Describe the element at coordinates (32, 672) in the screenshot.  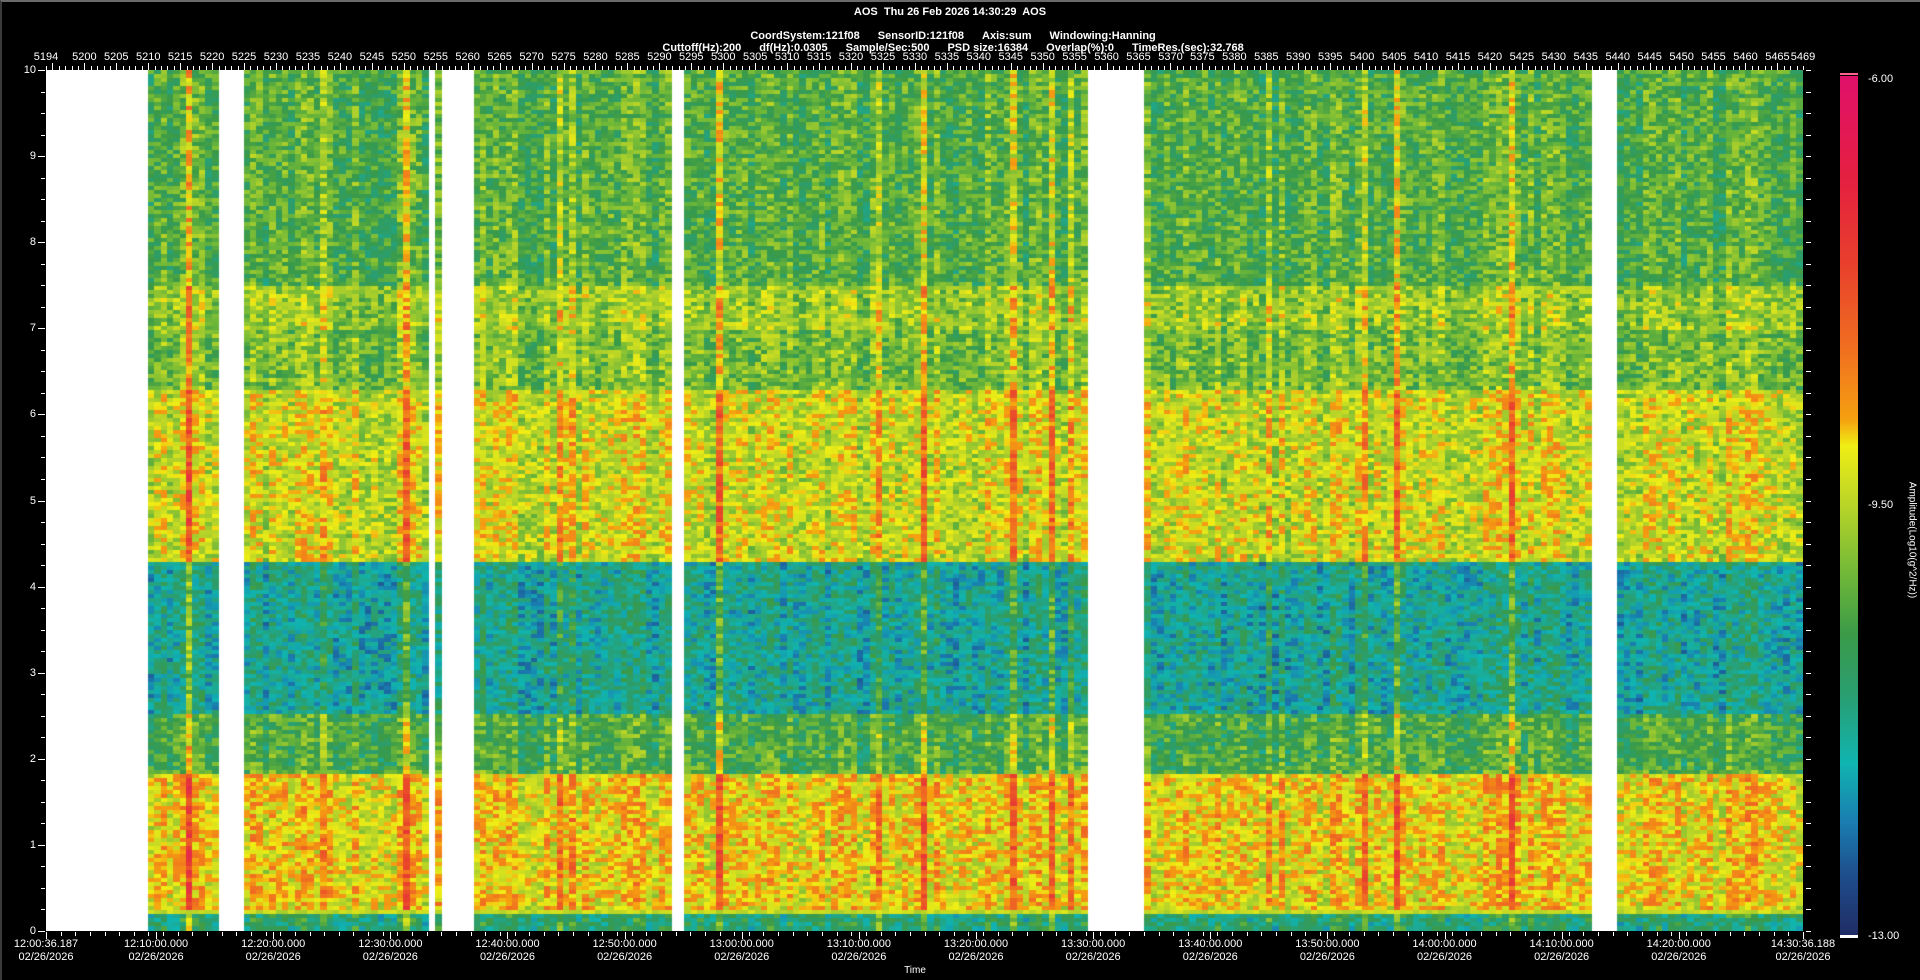
I see `y-axis-label: 3` at that location.